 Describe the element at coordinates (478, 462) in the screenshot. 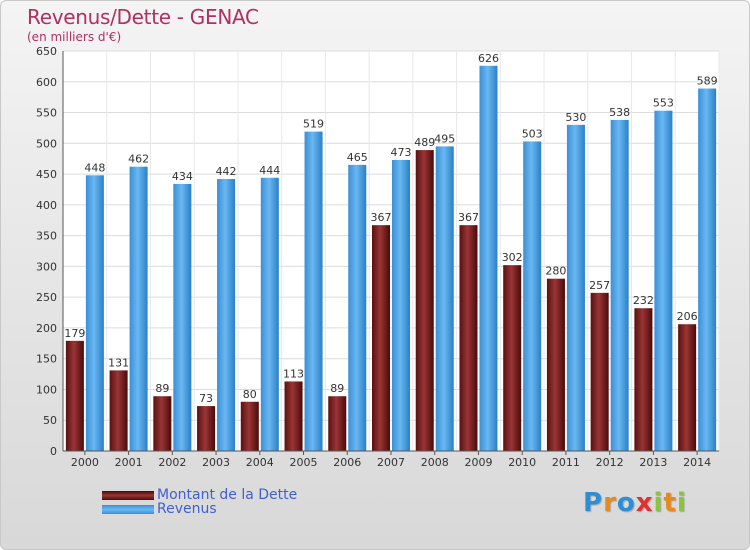

I see `x-tick-label: 2009` at that location.